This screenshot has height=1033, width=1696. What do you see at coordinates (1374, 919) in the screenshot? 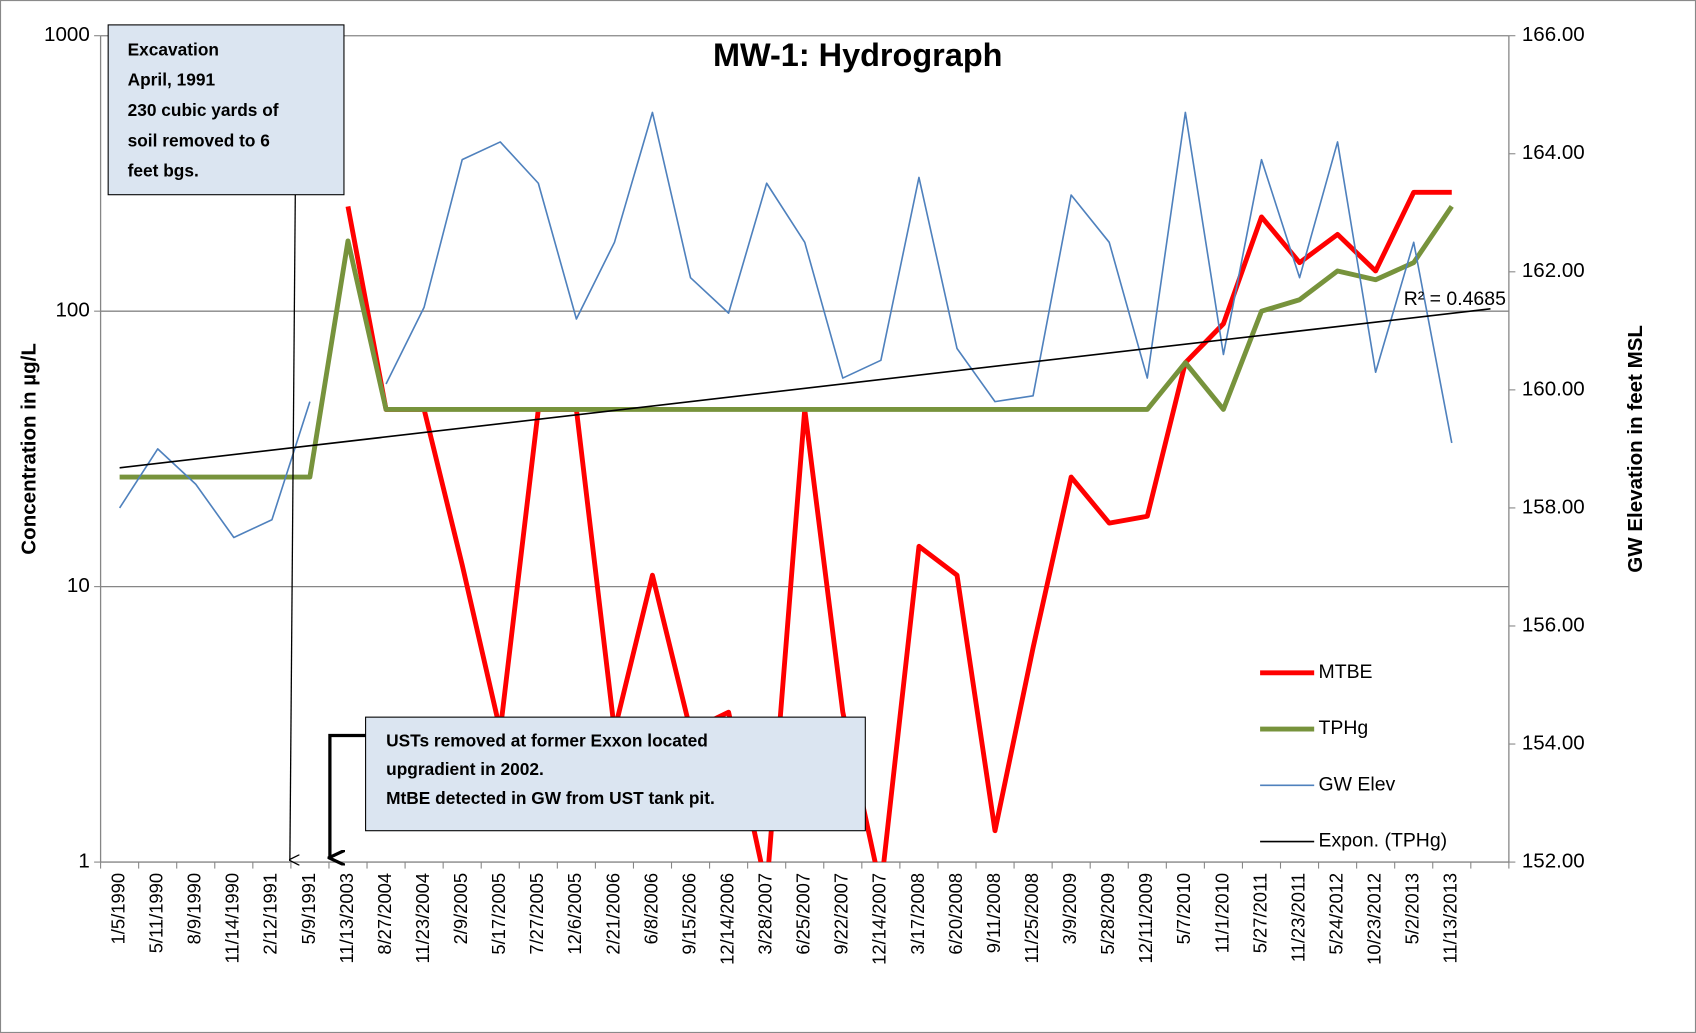
I see `x-tick-label: 10/23/2012` at bounding box center [1374, 919].